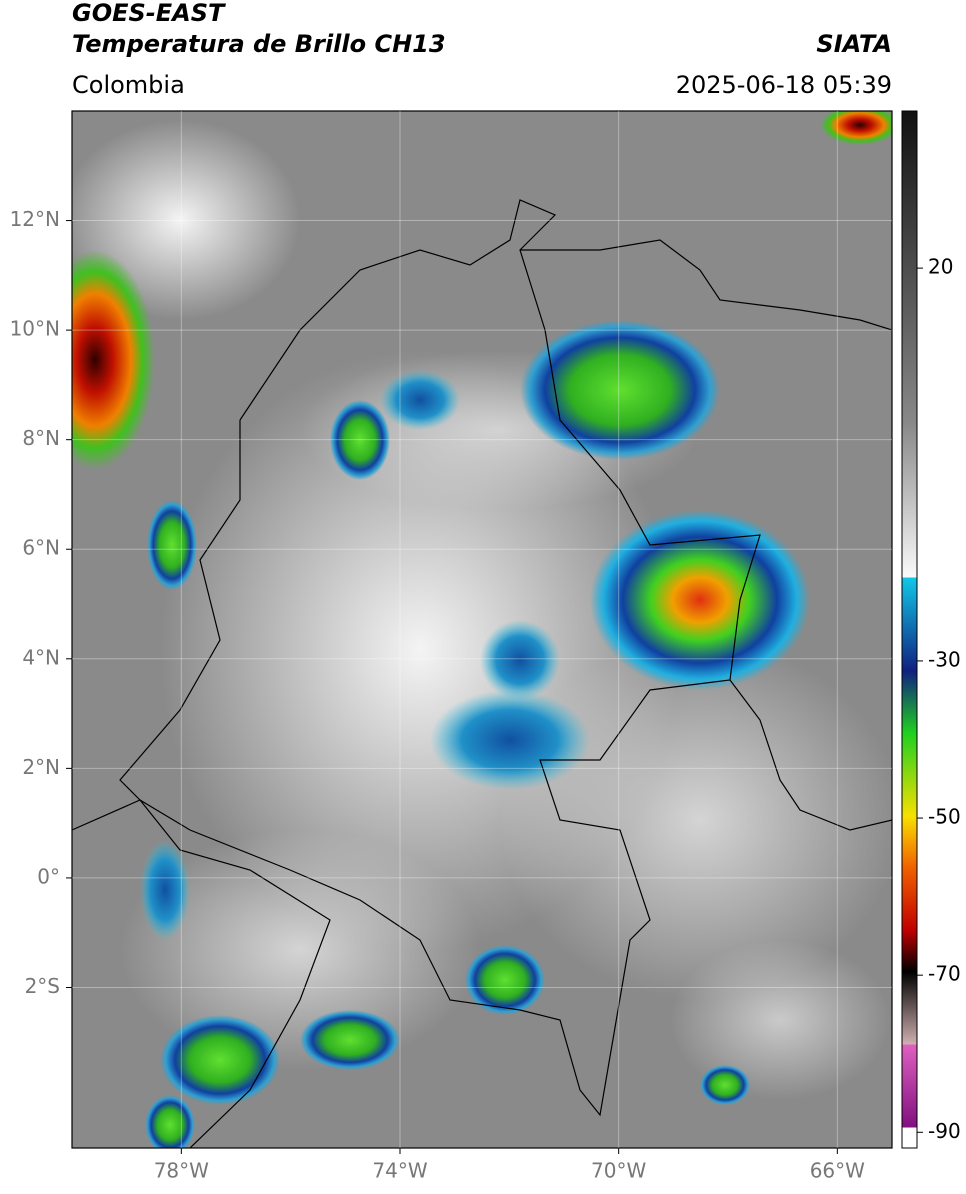 The height and width of the screenshot is (1194, 966). Describe the element at coordinates (35, 329) in the screenshot. I see `y-tick-label: 10°N` at that location.